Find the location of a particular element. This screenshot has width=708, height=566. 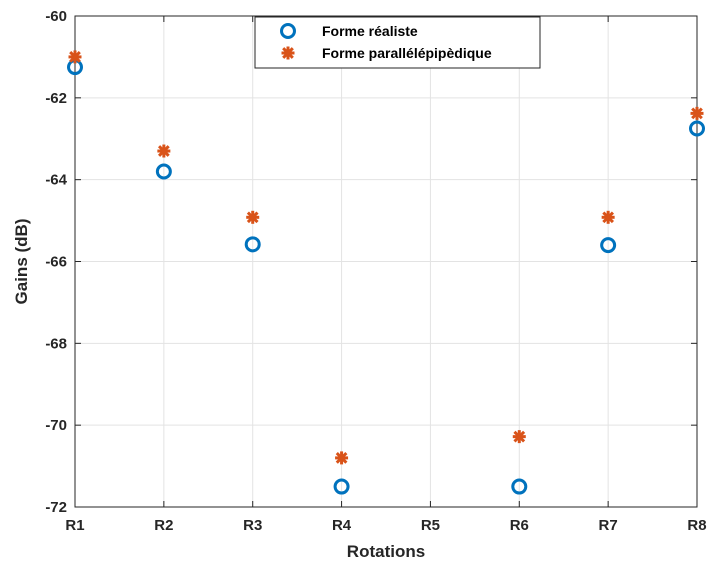

legend-label-parallelepiped: Forme parallélépipèdique is located at coordinates (407, 53).